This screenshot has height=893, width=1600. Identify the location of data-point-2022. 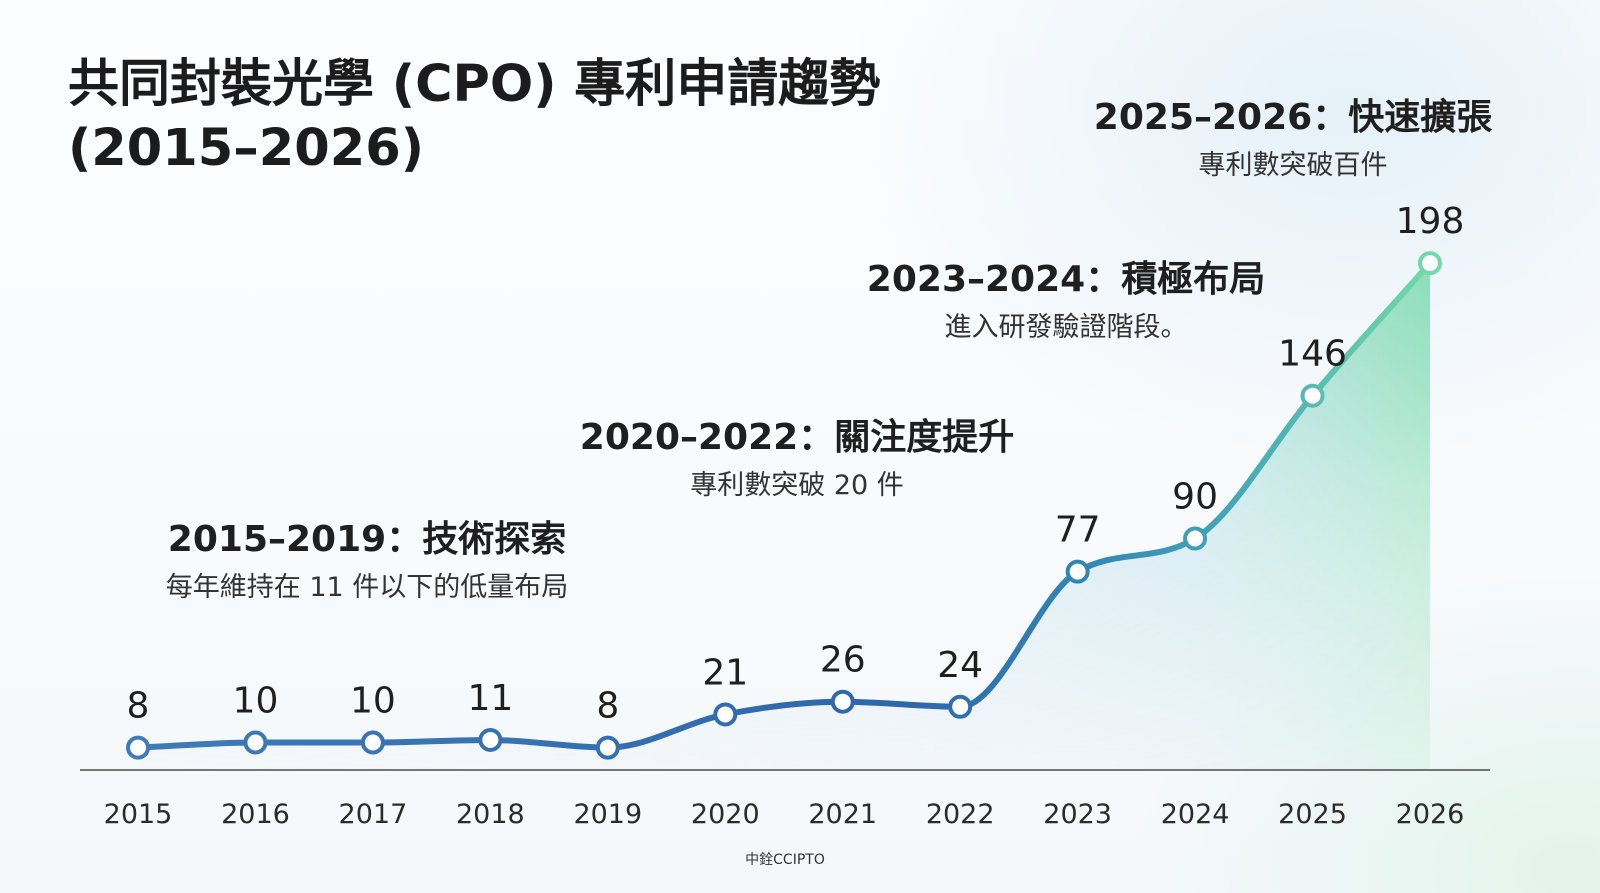
(960, 706).